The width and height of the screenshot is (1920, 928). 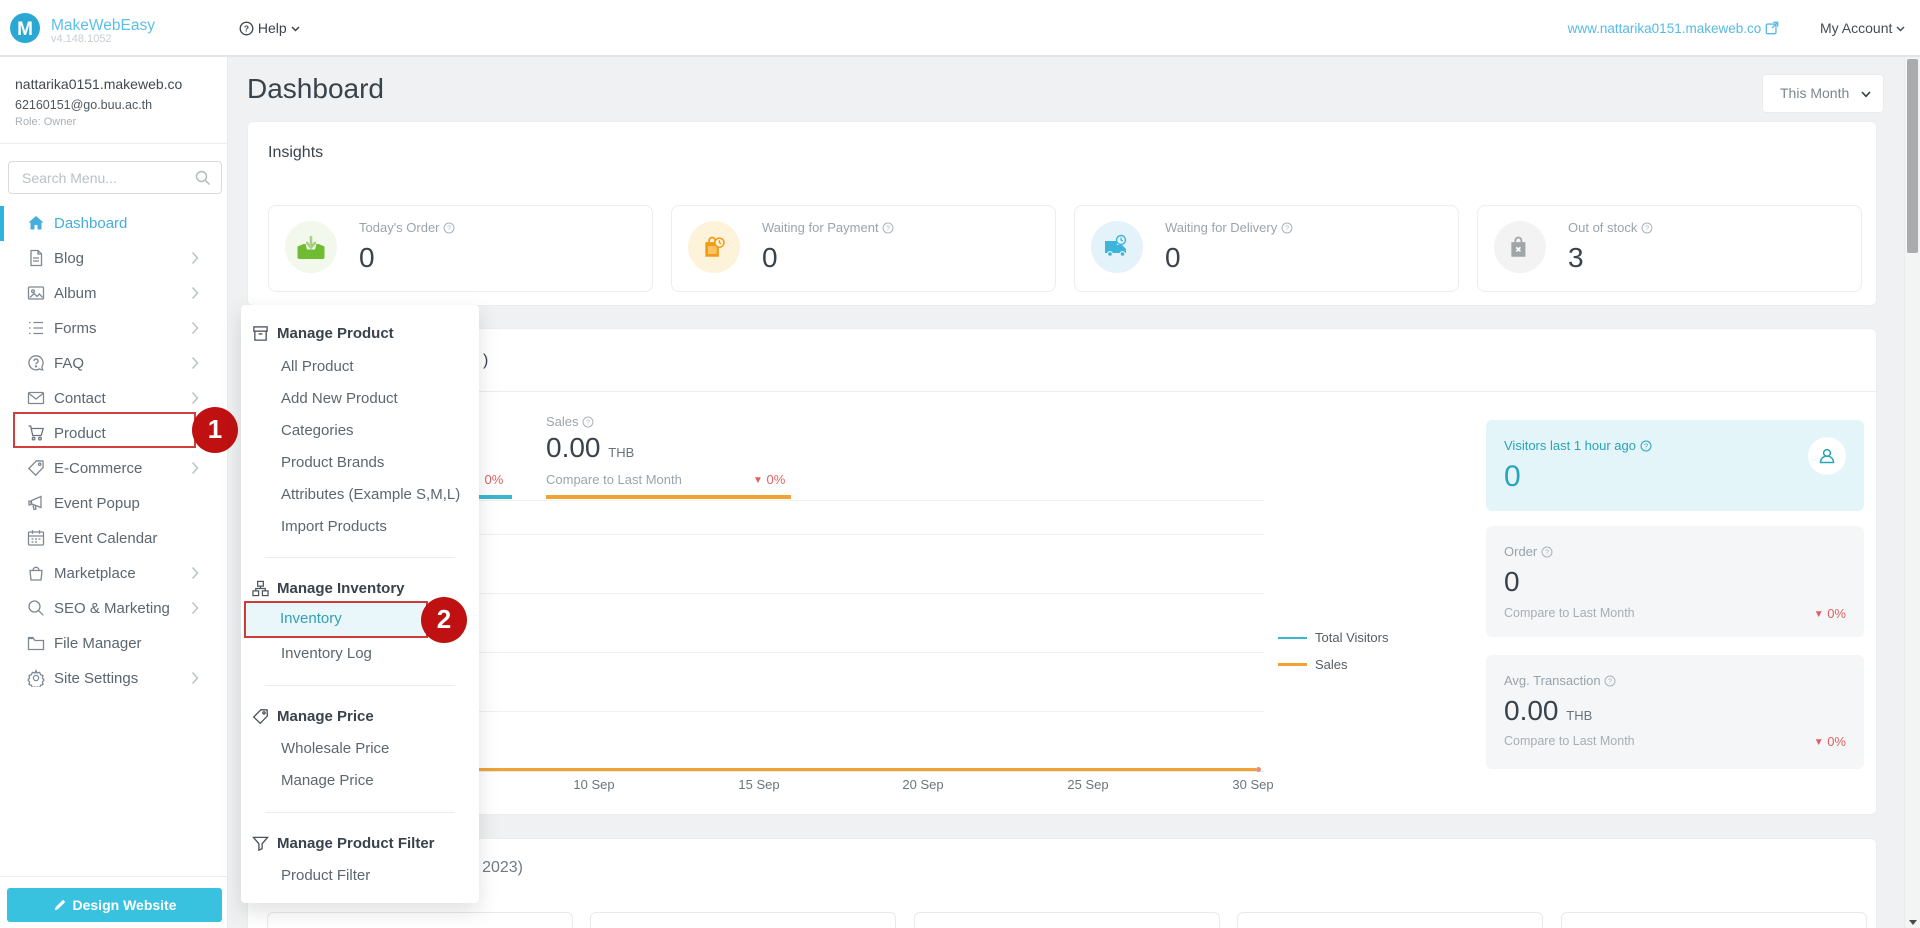 What do you see at coordinates (25, 29) in the screenshot?
I see `svg-text: M` at bounding box center [25, 29].